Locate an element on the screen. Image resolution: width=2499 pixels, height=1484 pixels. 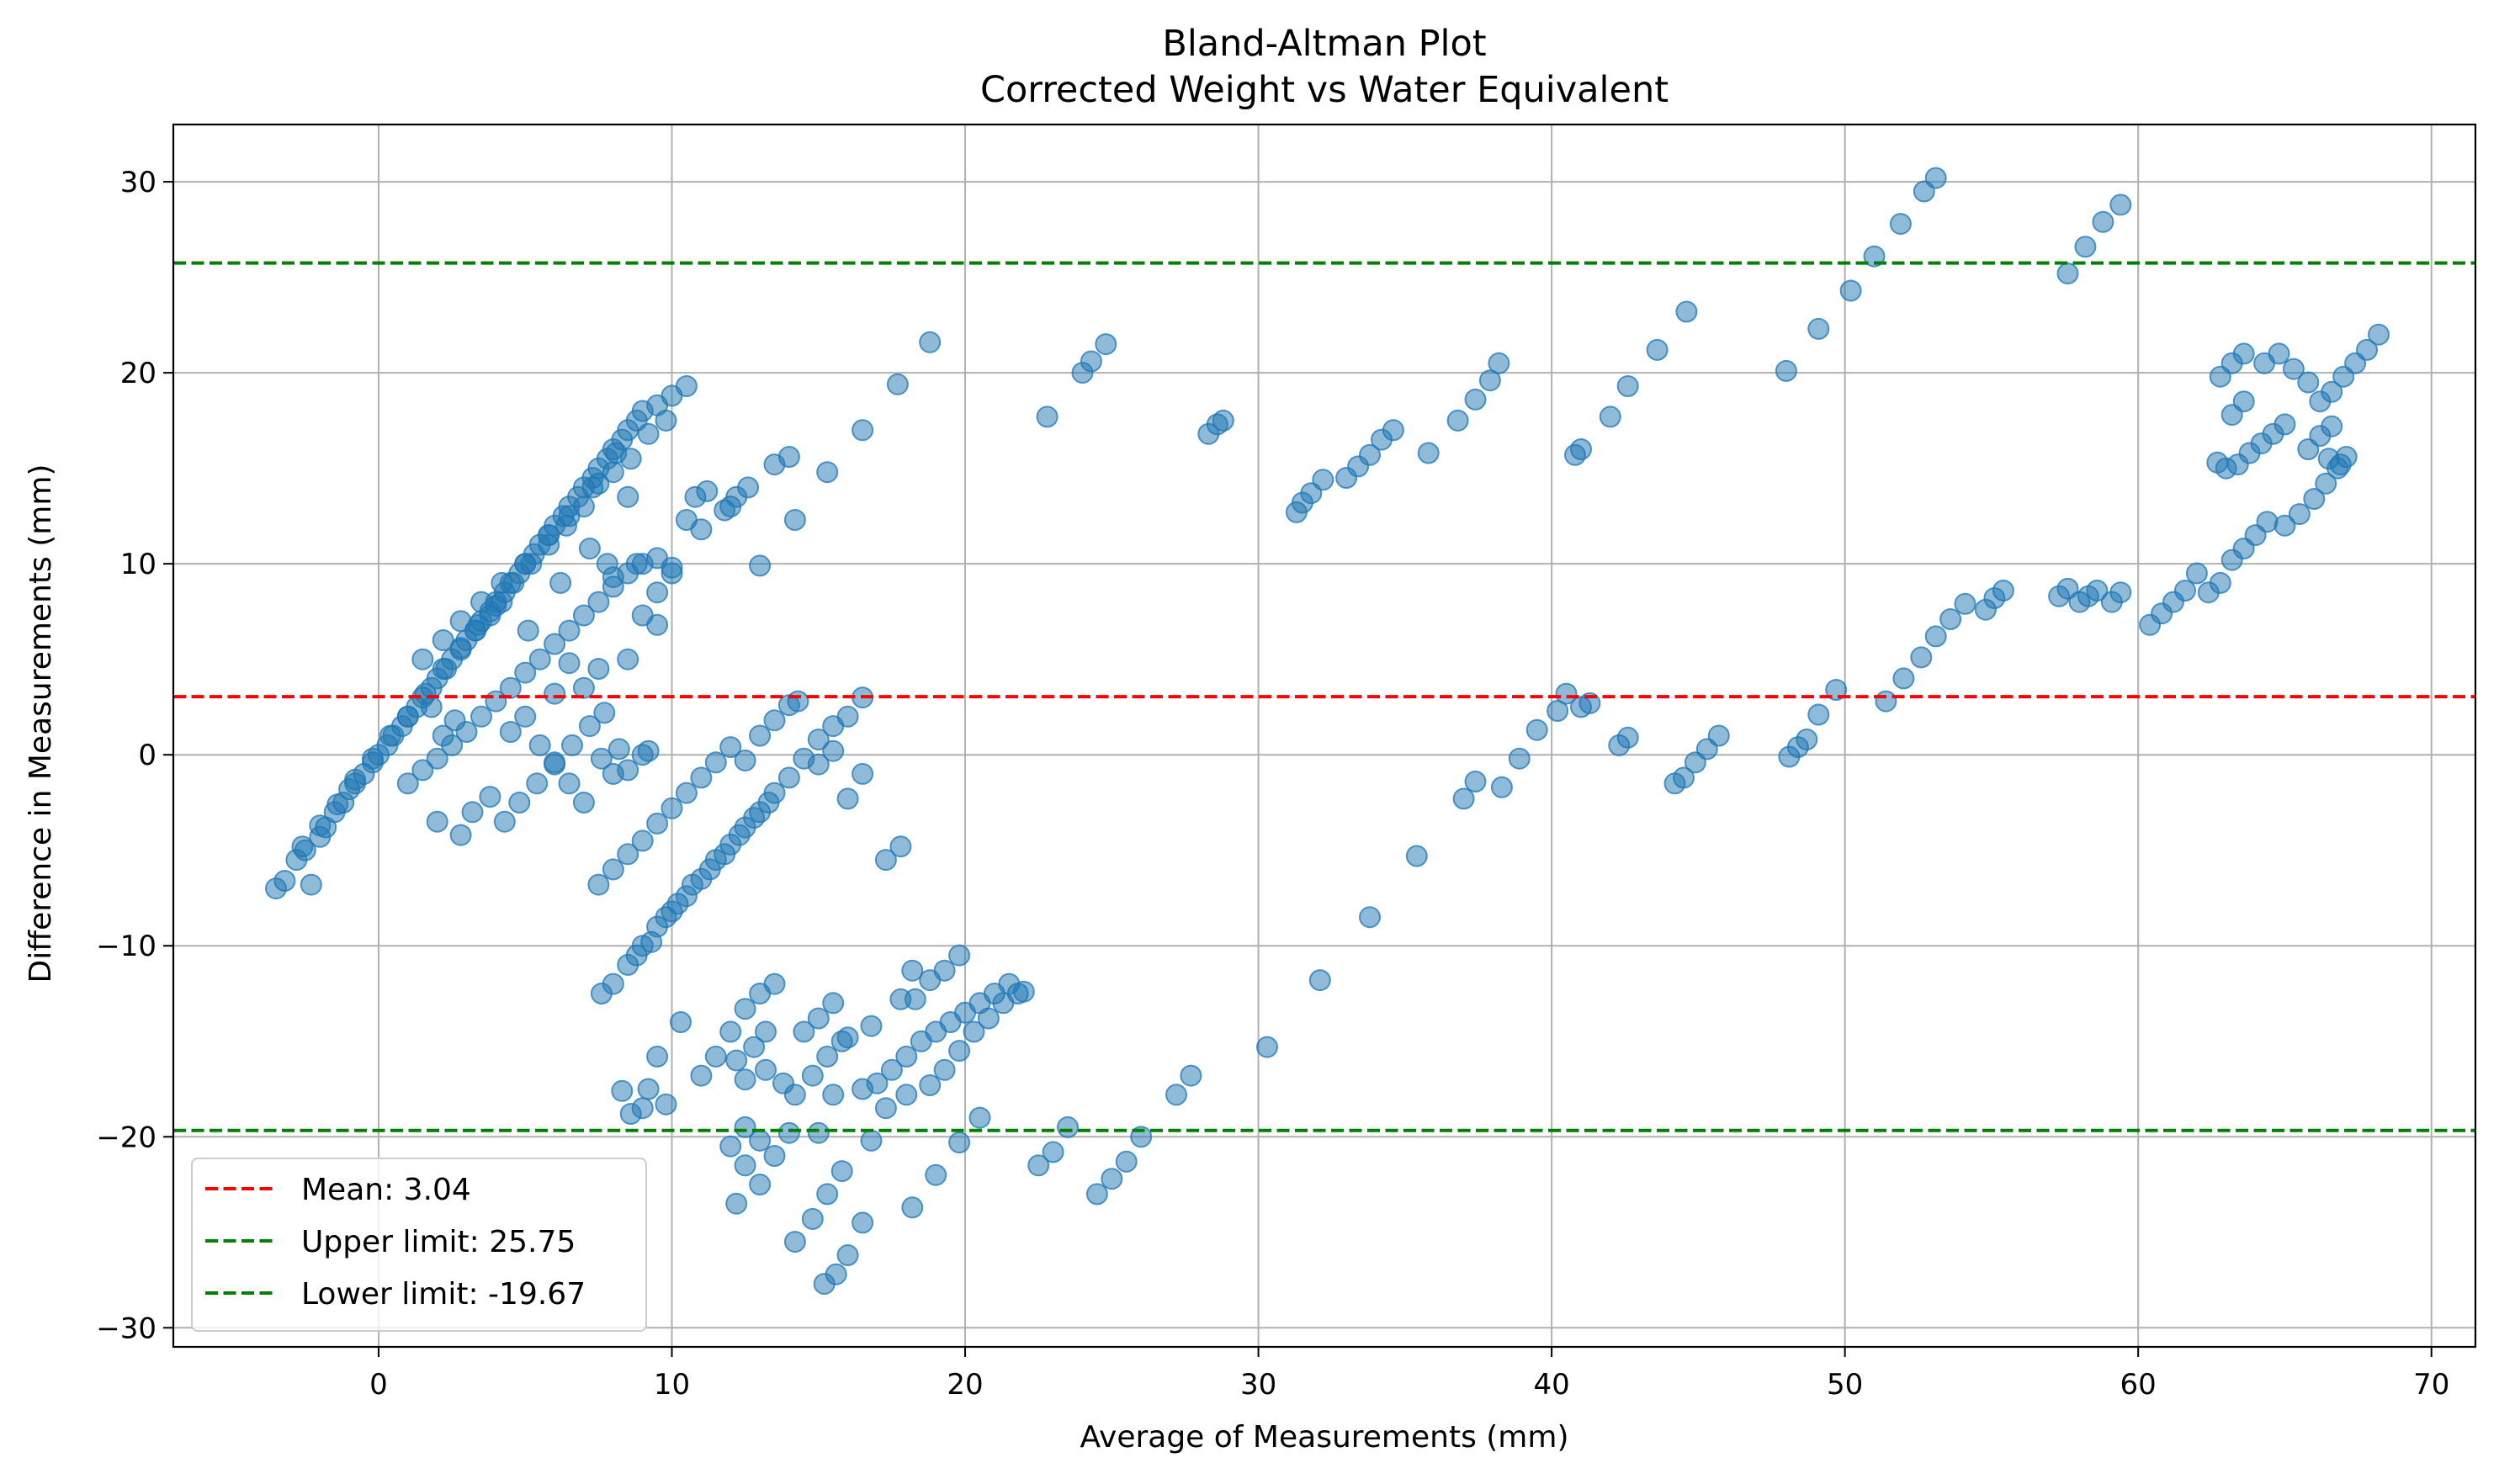
x-tick-label: 50 is located at coordinates (1845, 1385).